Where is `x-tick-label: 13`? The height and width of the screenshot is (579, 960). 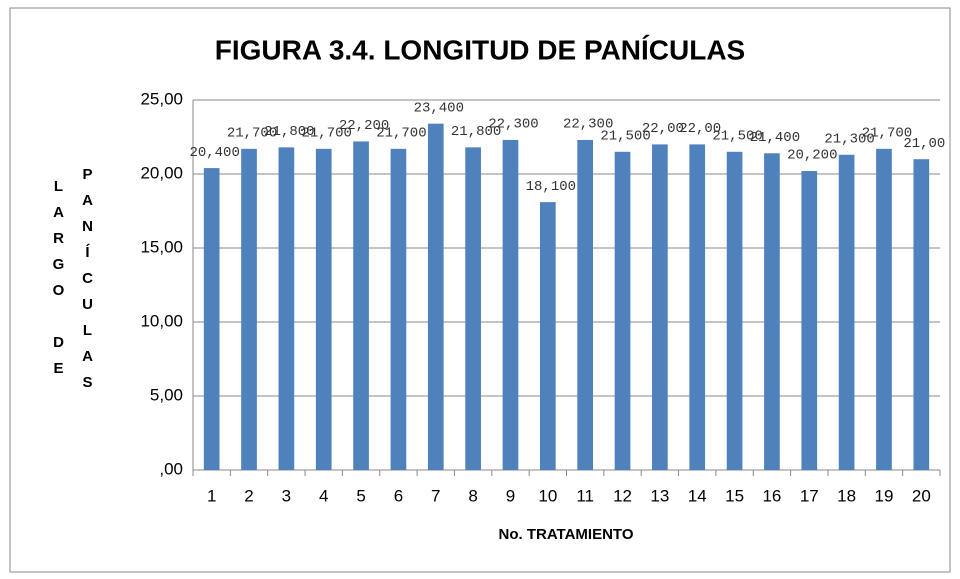 x-tick-label: 13 is located at coordinates (659, 495).